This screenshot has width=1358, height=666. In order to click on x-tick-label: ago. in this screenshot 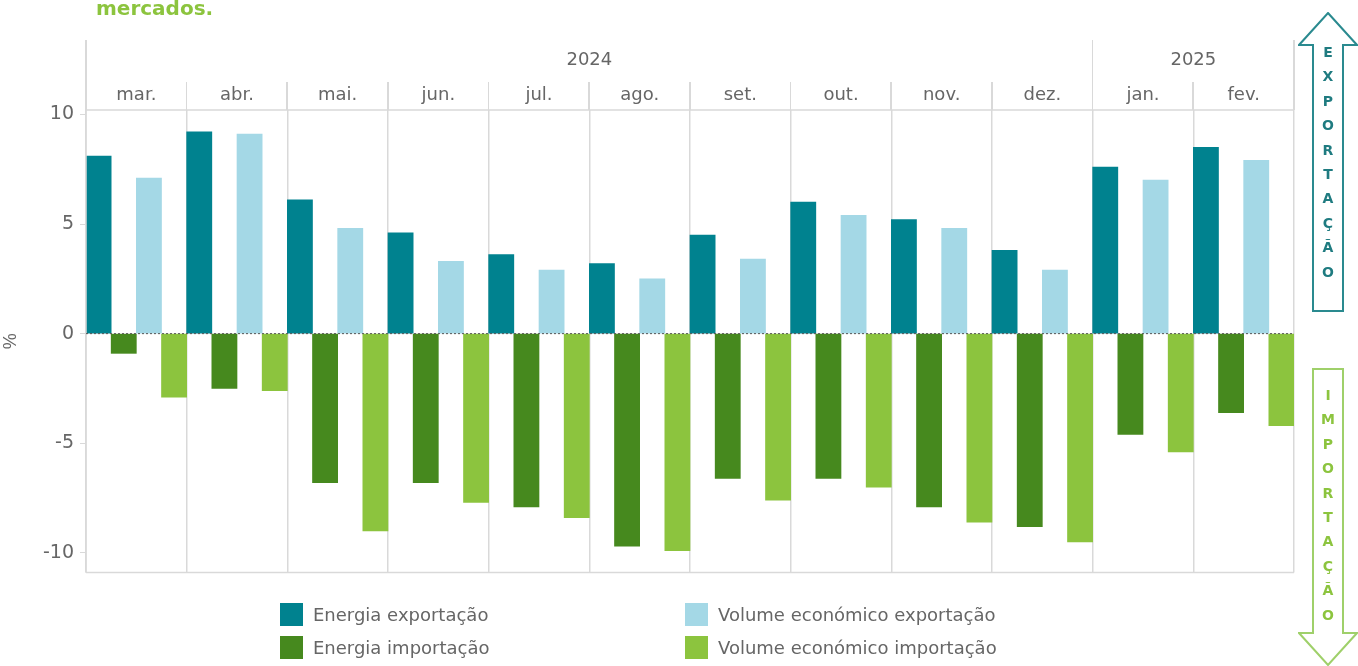, I will do `click(640, 93)`.